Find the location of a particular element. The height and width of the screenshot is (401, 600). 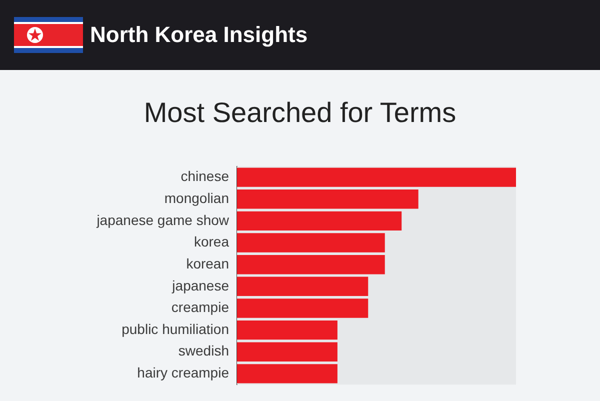

y-tick-label: swedish is located at coordinates (203, 350).